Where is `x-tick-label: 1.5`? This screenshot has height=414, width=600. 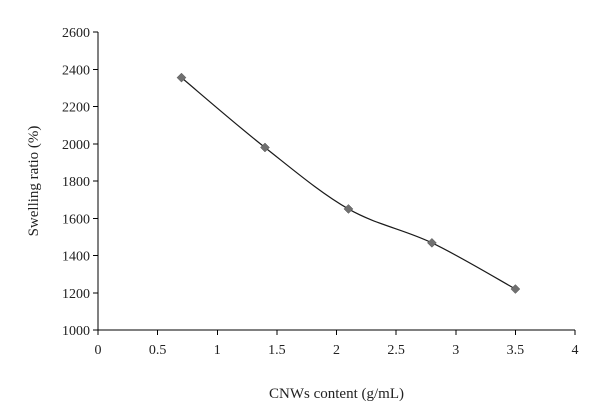
x-tick-label: 1.5 is located at coordinates (277, 350).